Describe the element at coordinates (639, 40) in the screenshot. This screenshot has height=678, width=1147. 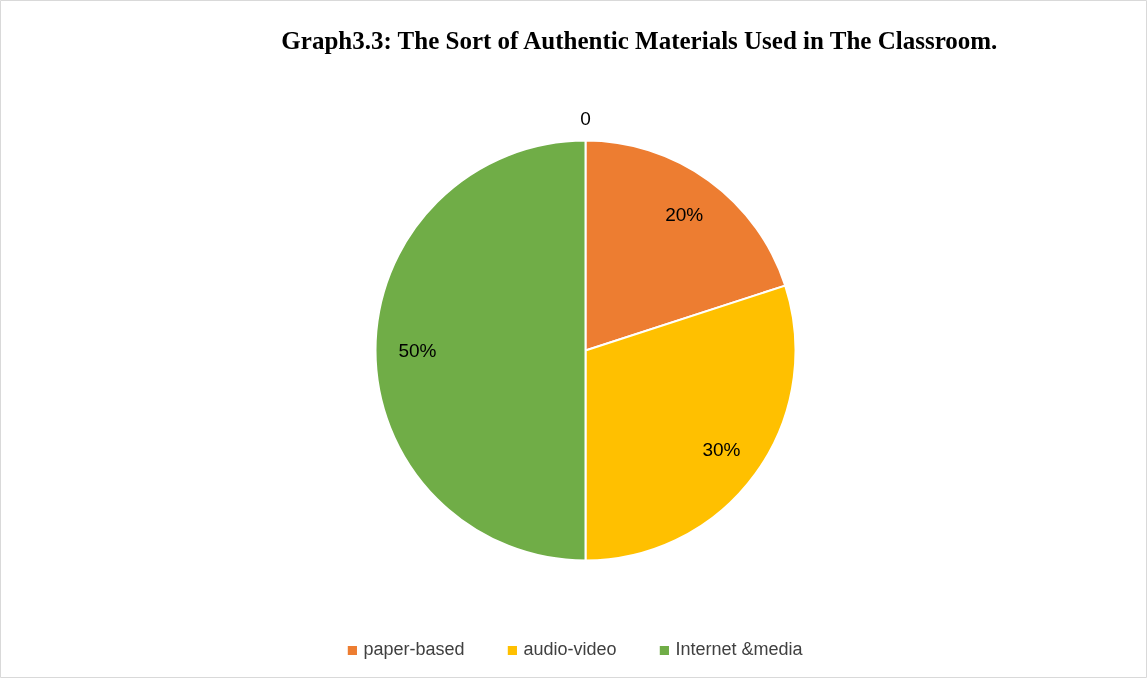
I see `chart-title: Graph3.3: The Sort of Authentic Materials Used in The Classroom.` at that location.